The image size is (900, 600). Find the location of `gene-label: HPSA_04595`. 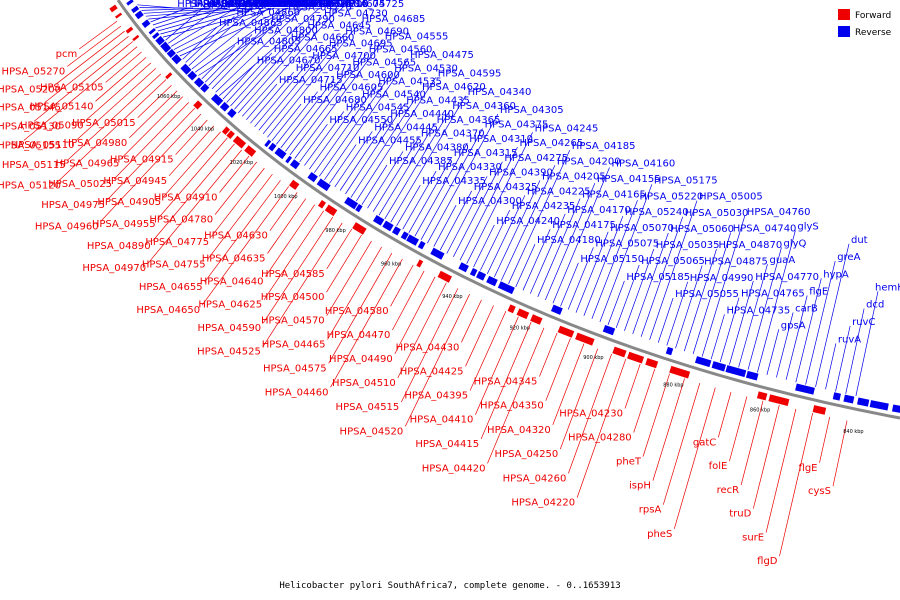

gene-label: HPSA_04595 is located at coordinates (470, 73).